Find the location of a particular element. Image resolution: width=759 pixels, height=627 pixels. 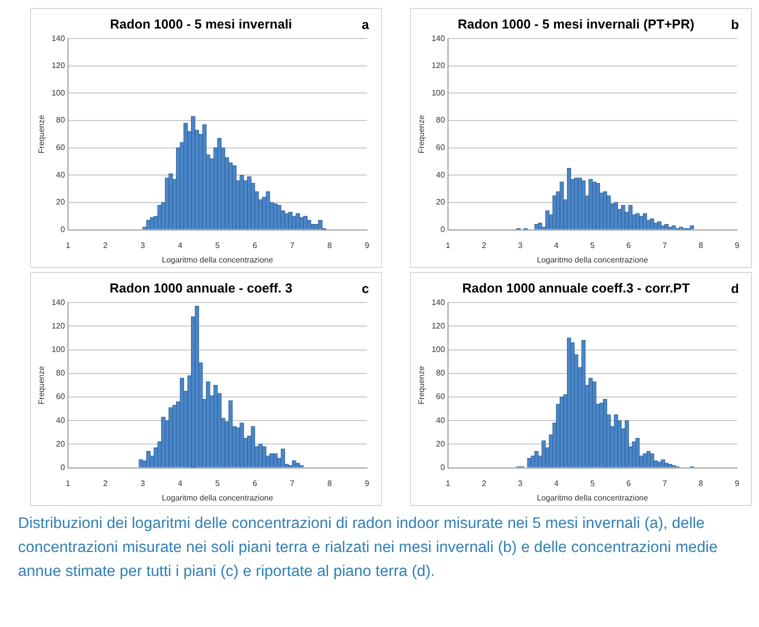

text: Distribuzioni dei logaritmi delle concentrazioni di radon indoor misurate nei 5 mesi invernali (a), delle concentrazioni misurate nei soli piani terra e rialzati nei mesi invernali (b) e delle concentrazioni medie annue stimate per tutti i piani (c) e riportate al piano terra (d). is located at coordinates (368, 548).